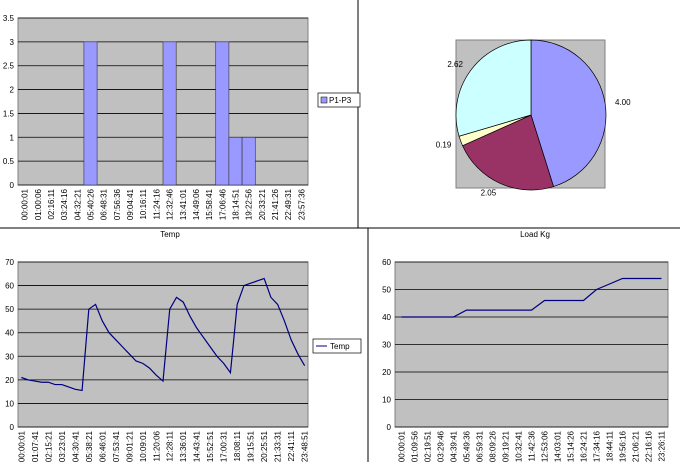 Image resolution: width=680 pixels, height=462 pixels. Describe the element at coordinates (143, 203) in the screenshot. I see `x-tick-label: 10:16:11` at that location.